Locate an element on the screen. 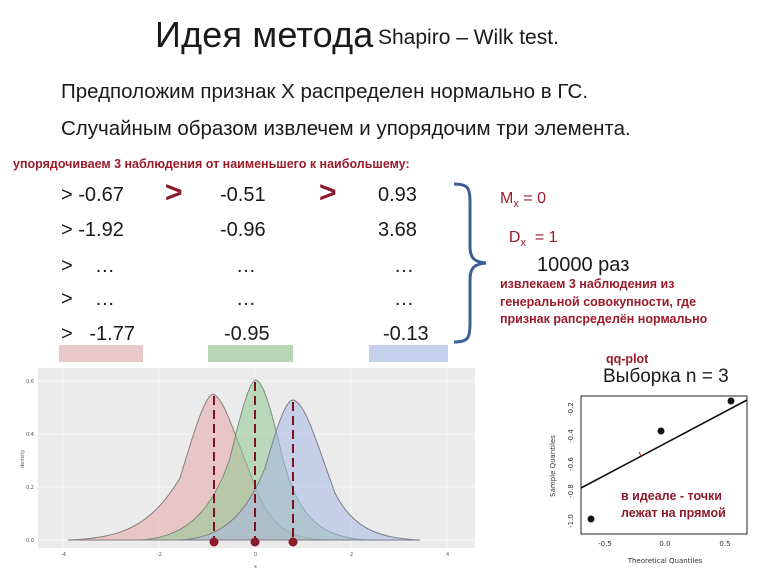  density-curve-max is located at coordinates (300, 470).